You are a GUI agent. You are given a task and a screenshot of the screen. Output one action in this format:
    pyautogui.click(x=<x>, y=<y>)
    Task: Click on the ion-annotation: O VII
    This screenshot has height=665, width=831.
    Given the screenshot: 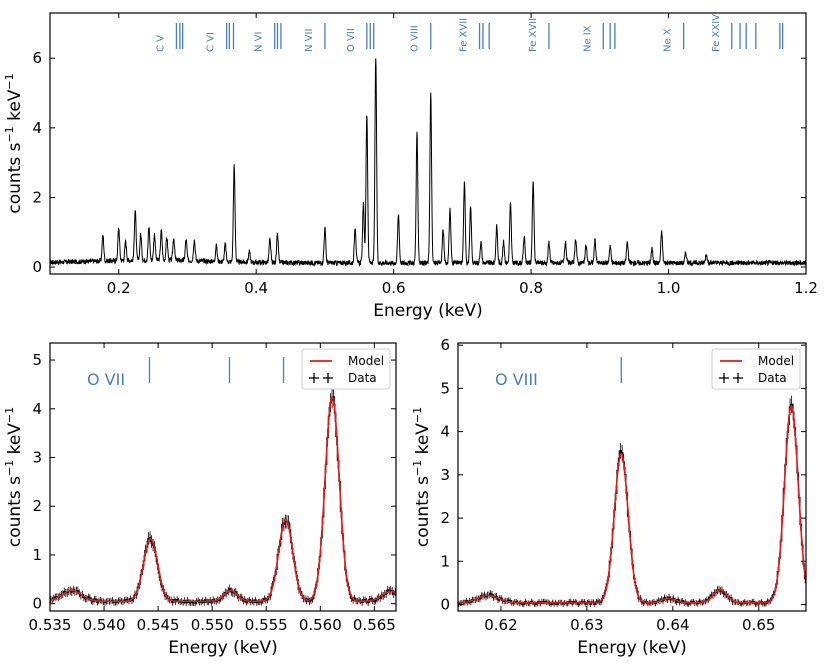 What is the action you would take?
    pyautogui.click(x=360, y=37)
    